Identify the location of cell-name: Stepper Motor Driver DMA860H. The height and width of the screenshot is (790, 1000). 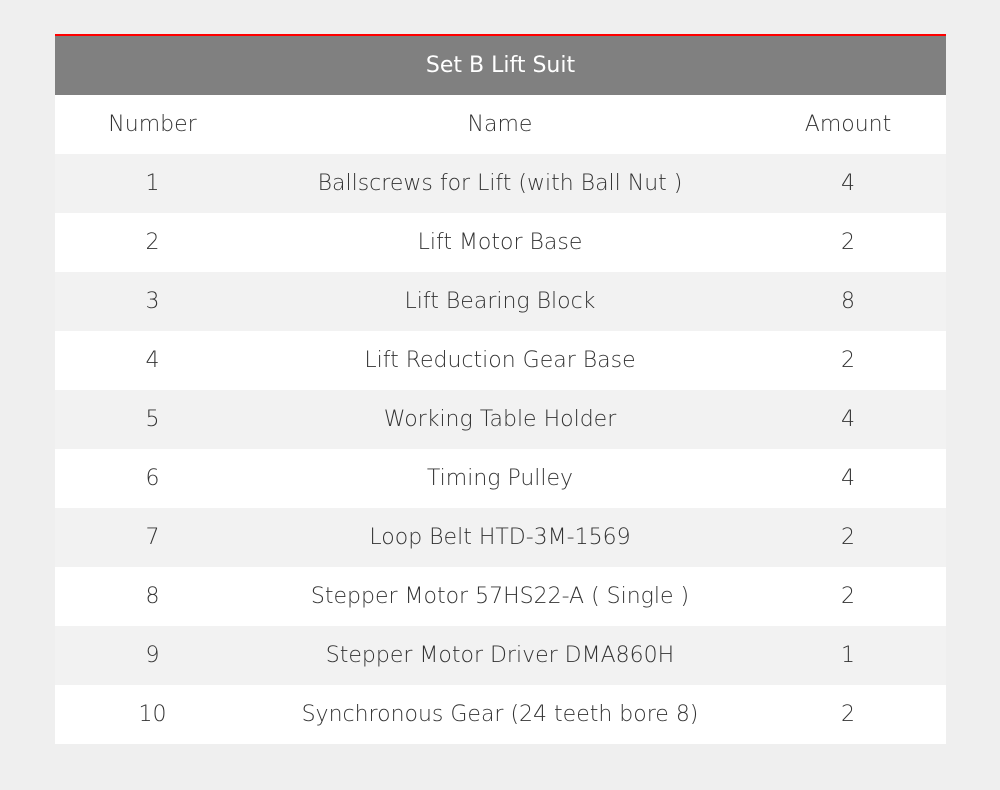
(500, 655).